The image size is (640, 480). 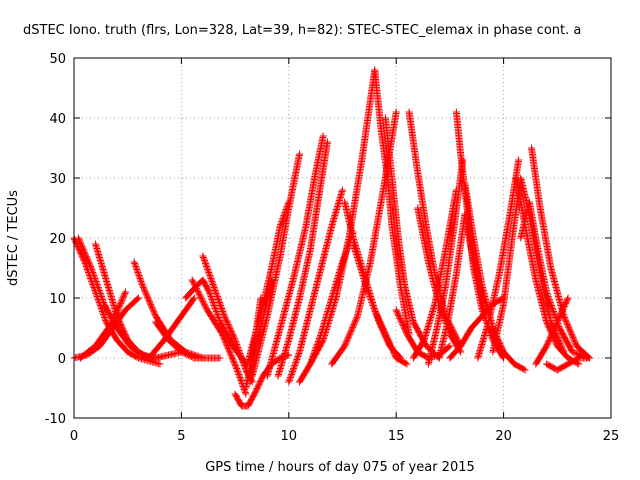 What do you see at coordinates (62, 359) in the screenshot?
I see `y-tick-label: 0` at bounding box center [62, 359].